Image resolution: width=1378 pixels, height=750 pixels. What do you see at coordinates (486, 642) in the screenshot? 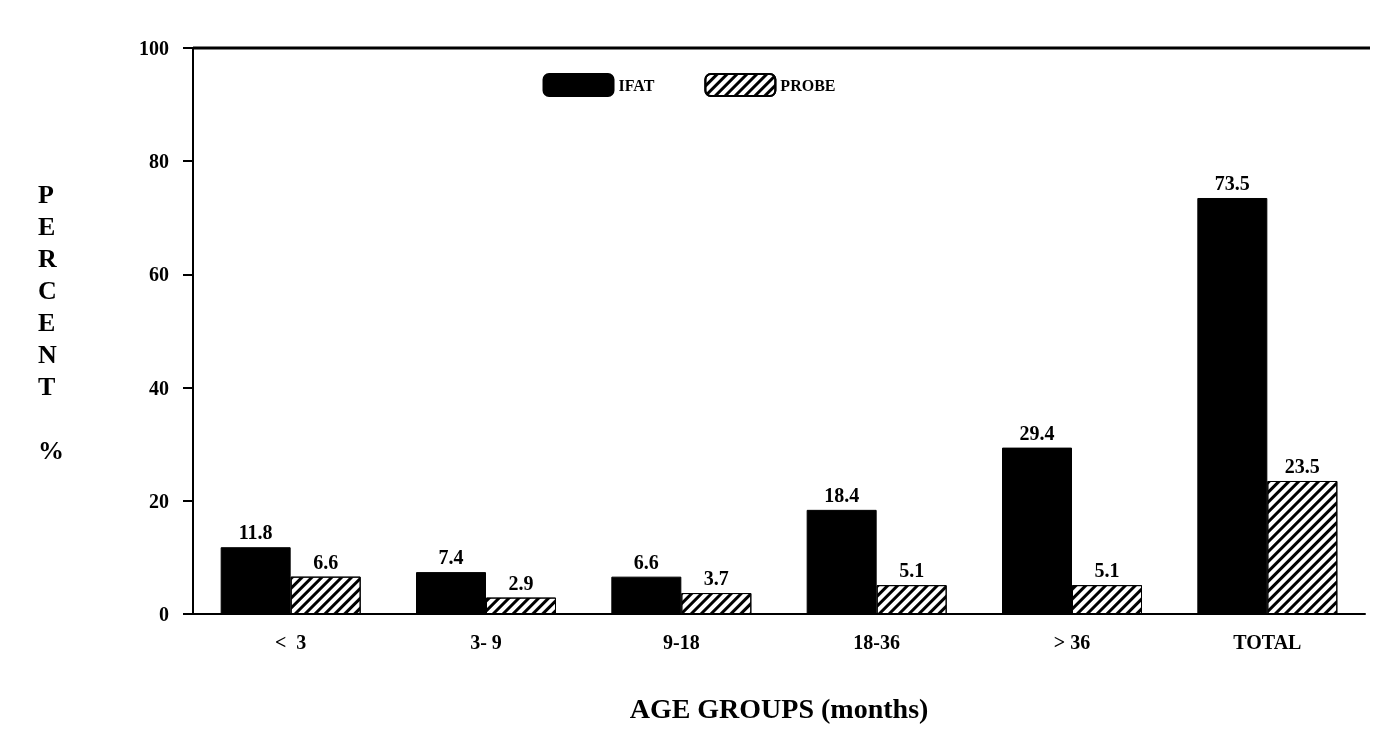
I see `x-tick-label: 3- 9` at bounding box center [486, 642].